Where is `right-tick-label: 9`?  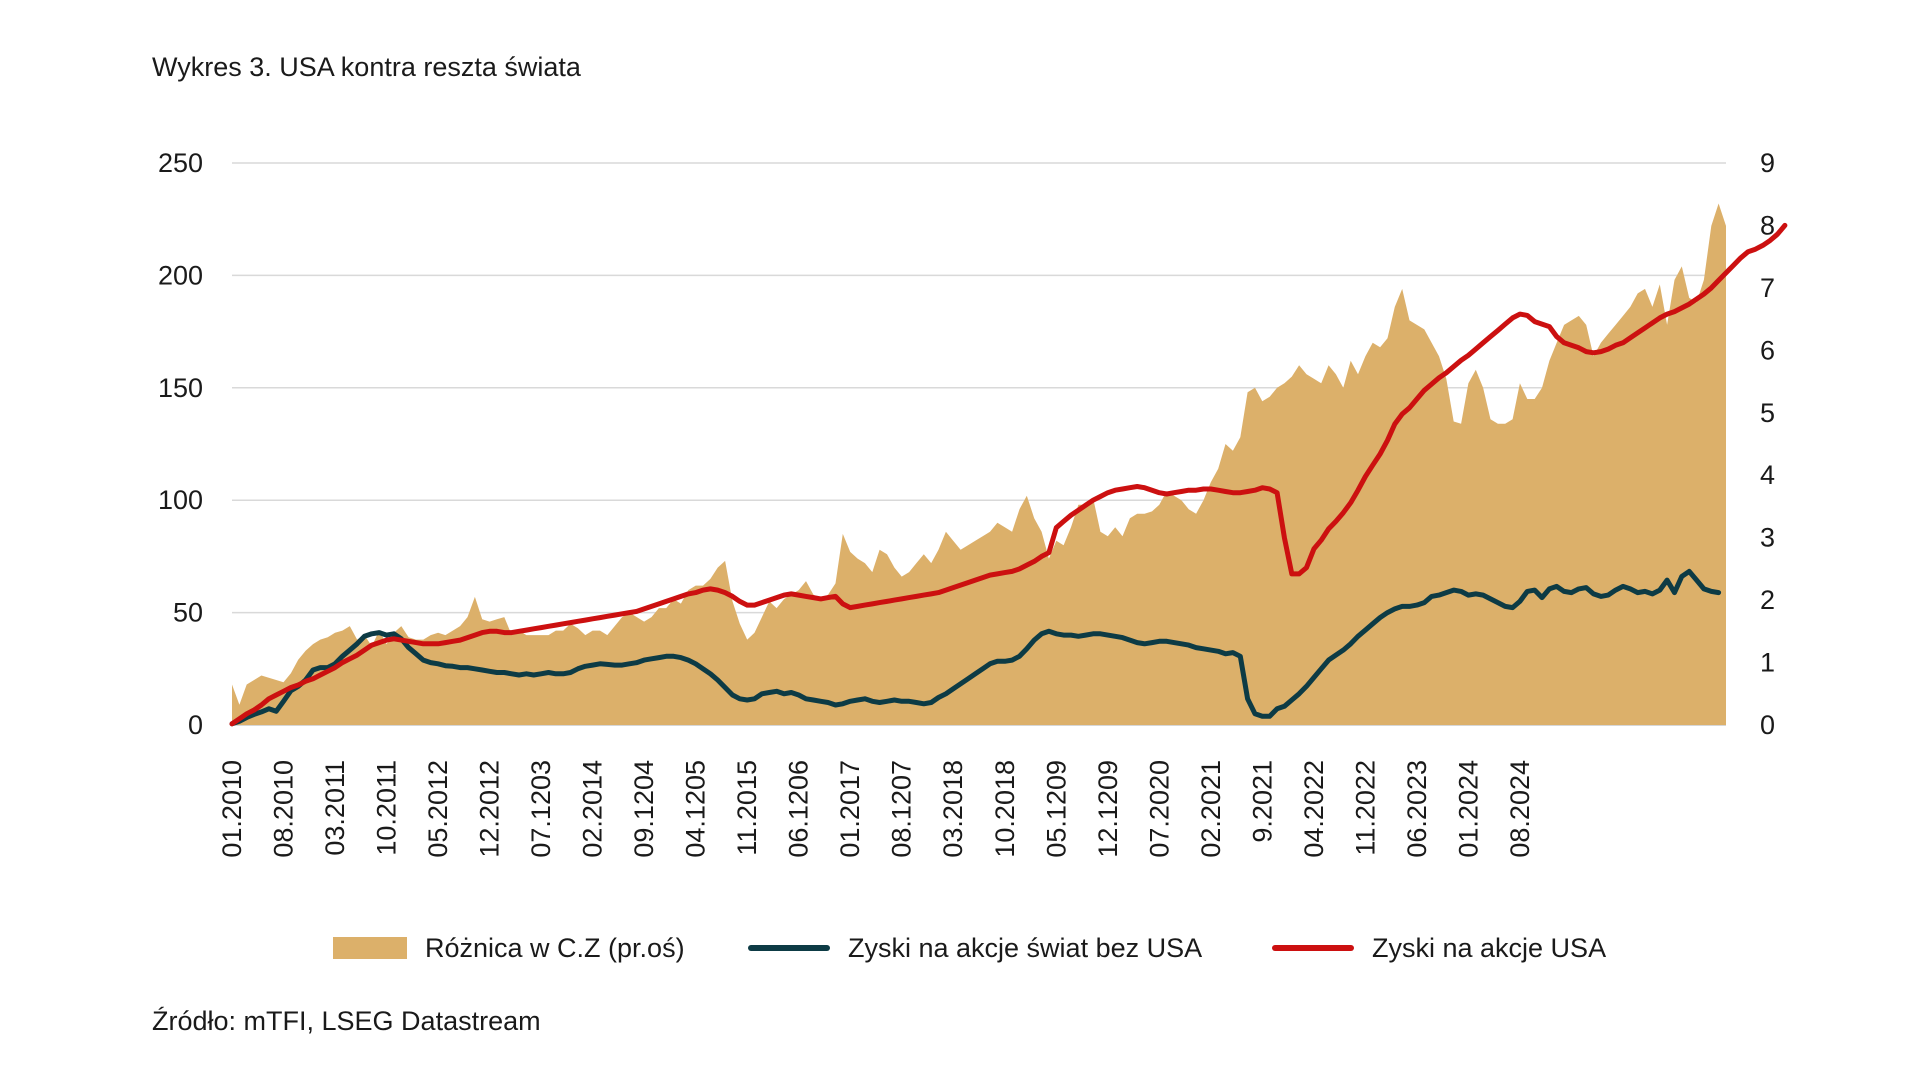 right-tick-label: 9 is located at coordinates (1767, 163).